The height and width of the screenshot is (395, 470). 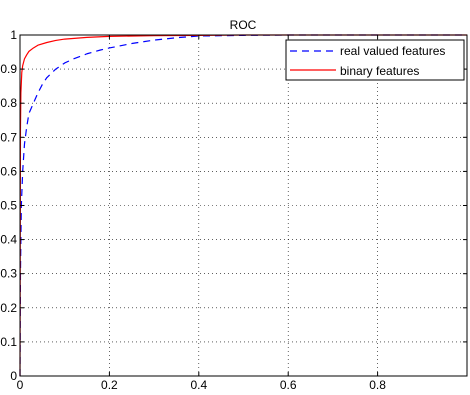 What do you see at coordinates (8, 137) in the screenshot?
I see `y-tick-label: 0.7` at bounding box center [8, 137].